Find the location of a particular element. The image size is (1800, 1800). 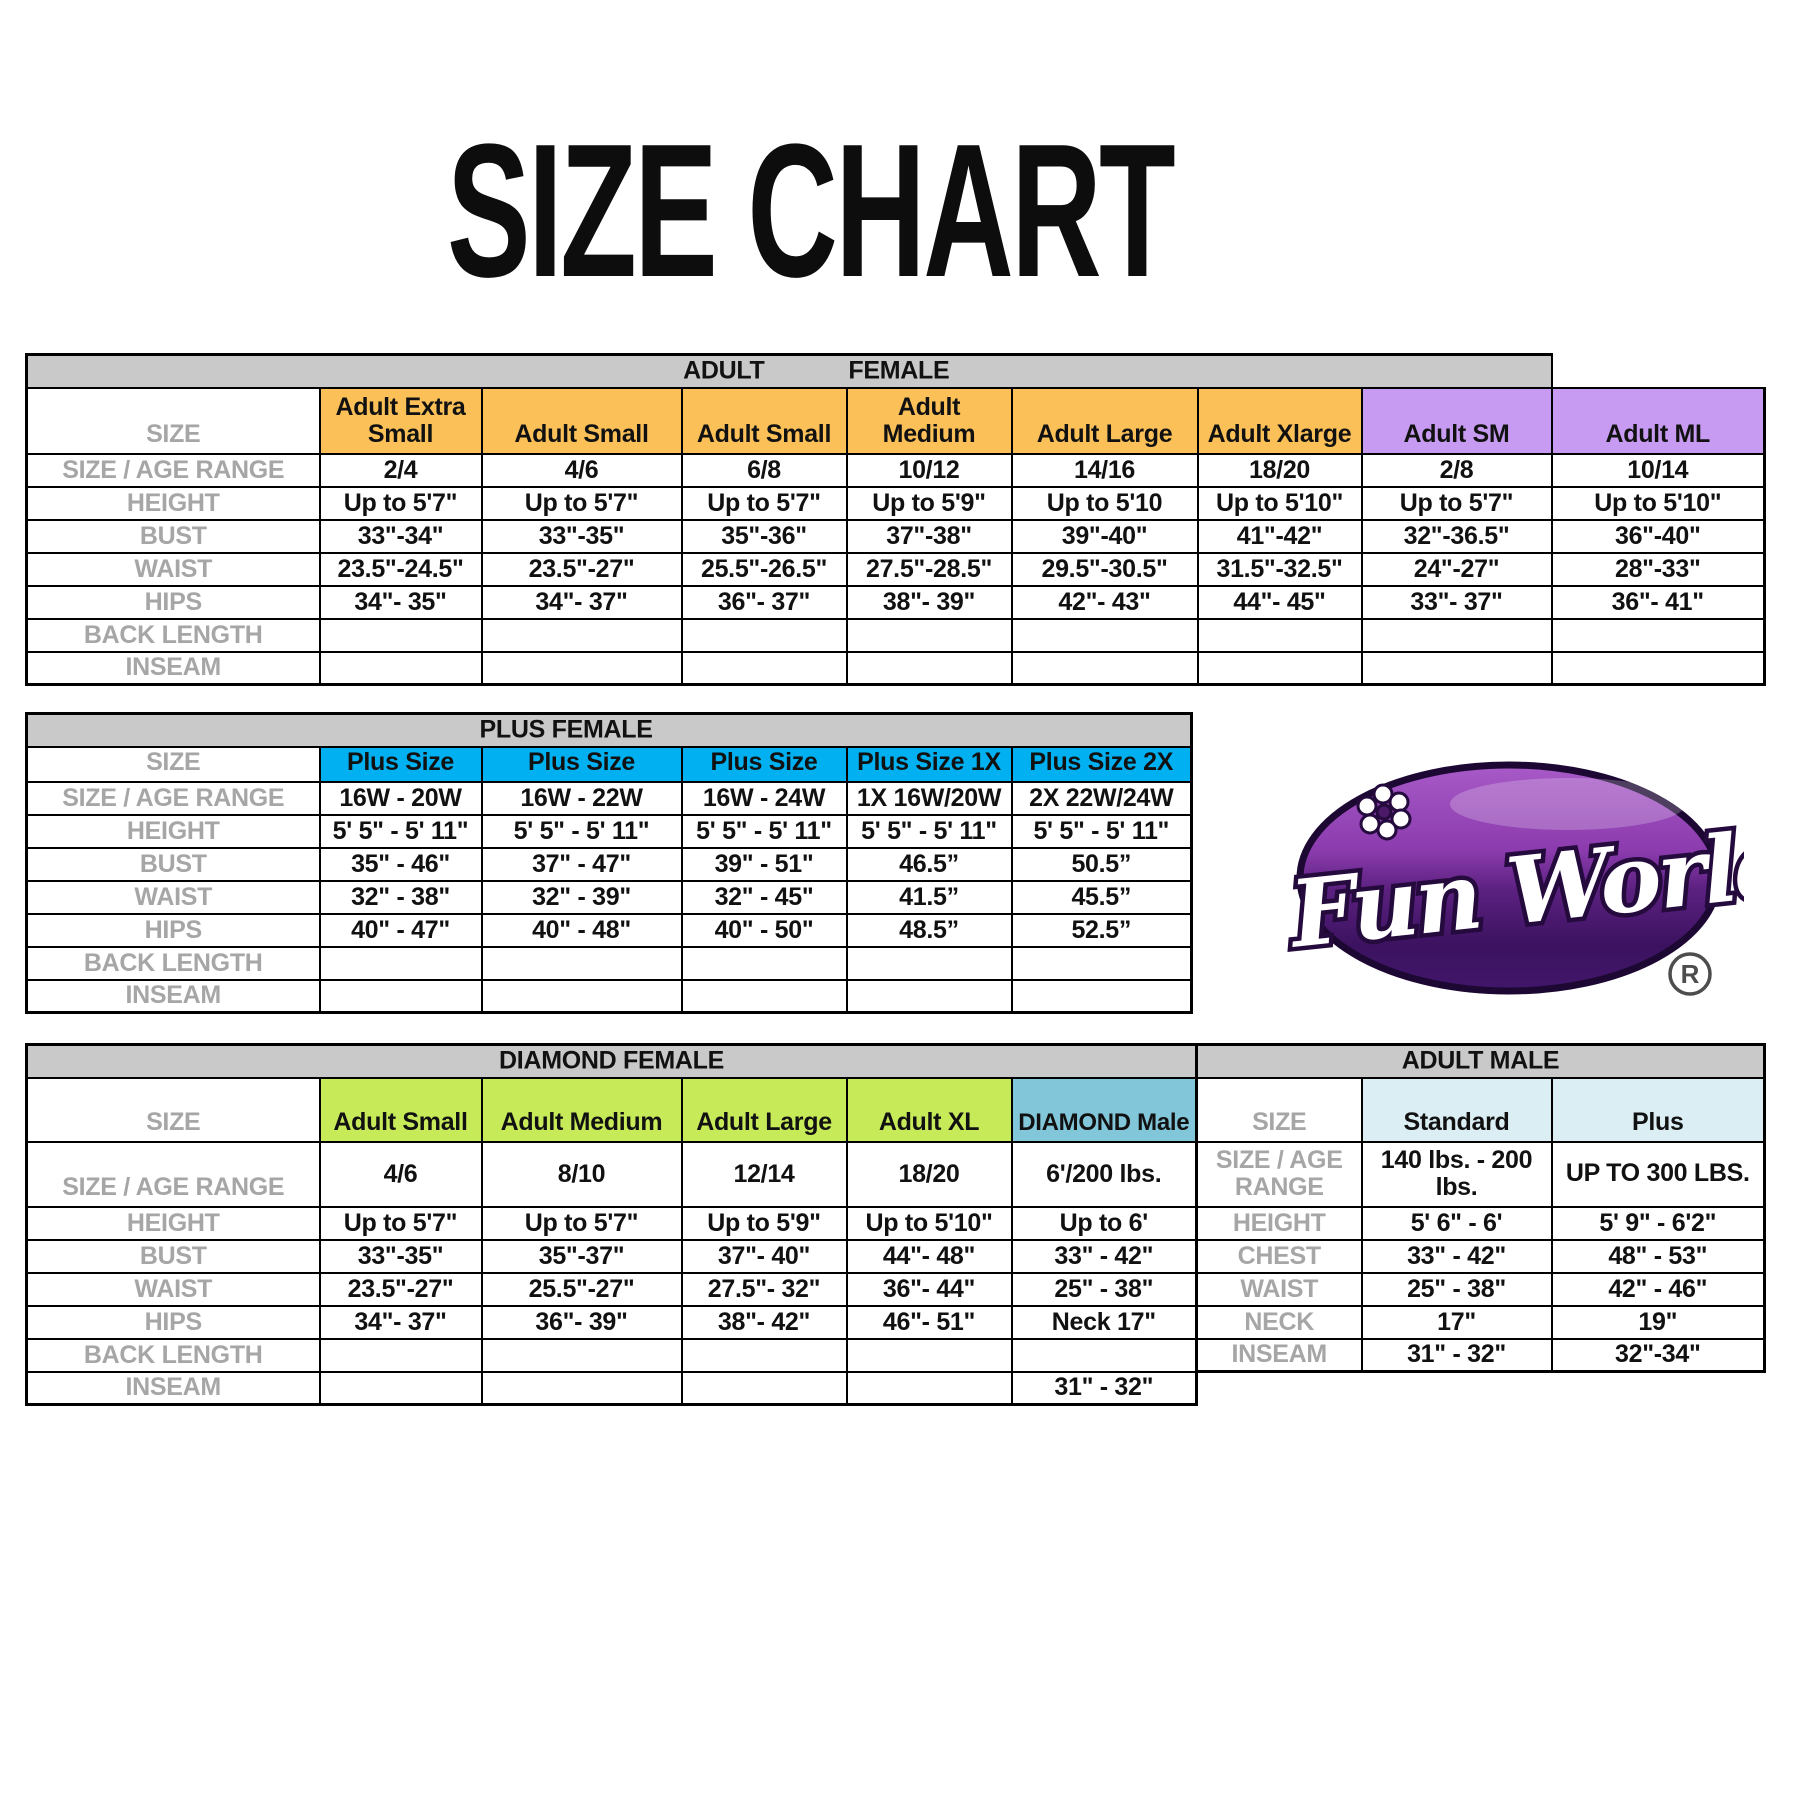

adult-female-band: ADULT FEMALE is located at coordinates (789, 371).